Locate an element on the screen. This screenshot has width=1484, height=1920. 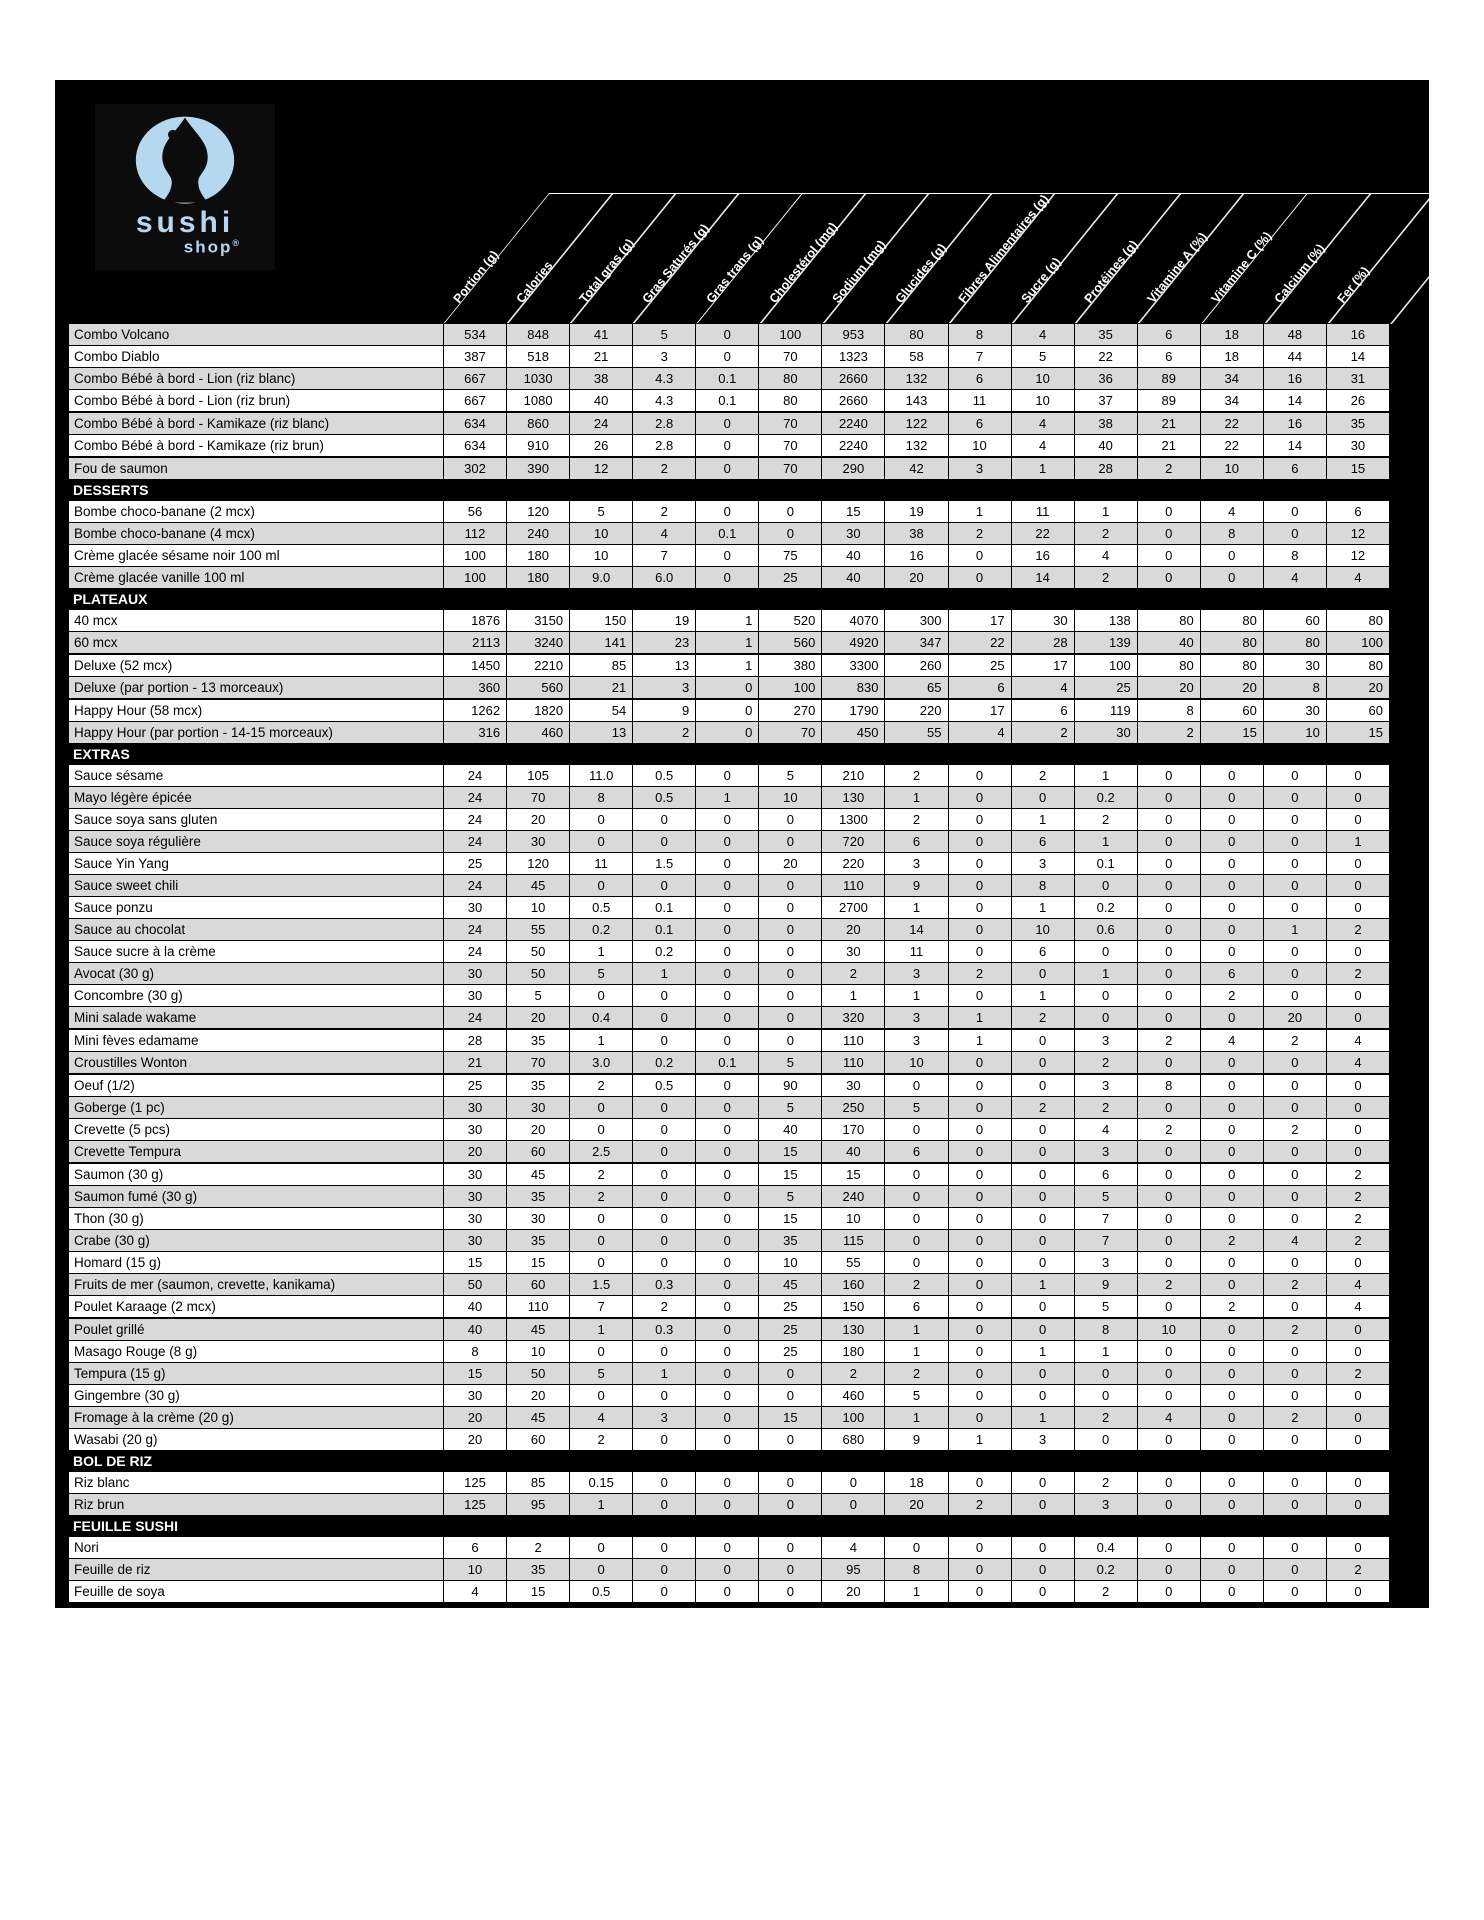
item-name-cell: Mini salade wakame is located at coordinates (256, 1018).